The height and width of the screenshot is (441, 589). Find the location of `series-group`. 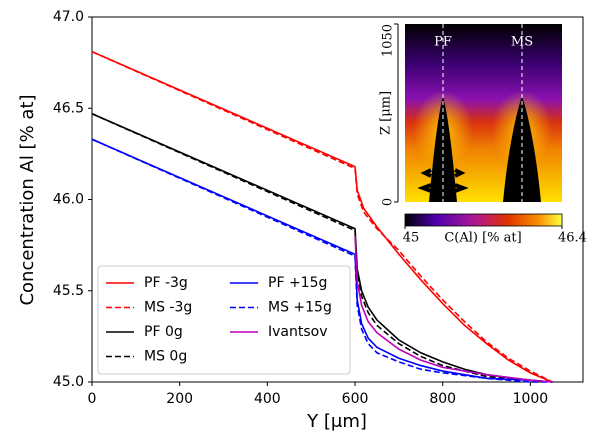

series-group is located at coordinates (453, 309).